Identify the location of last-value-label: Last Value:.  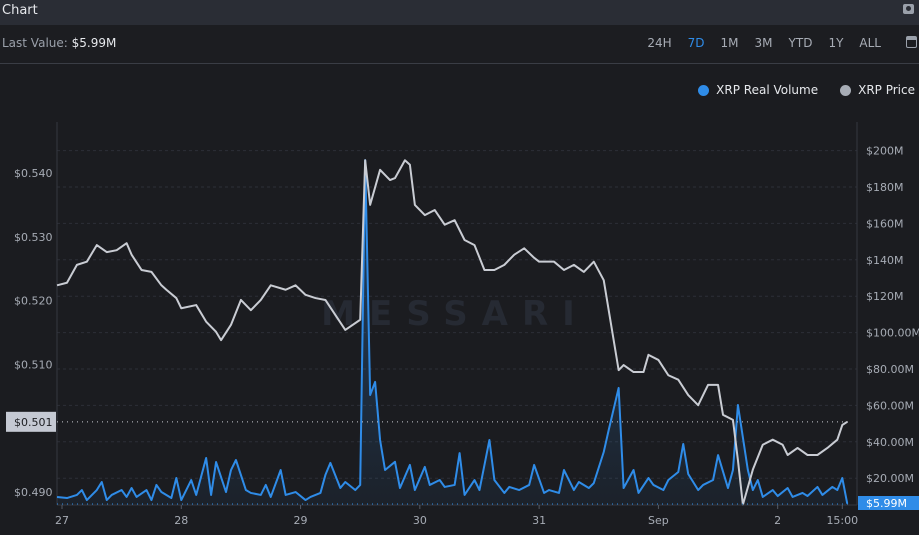
(35, 43).